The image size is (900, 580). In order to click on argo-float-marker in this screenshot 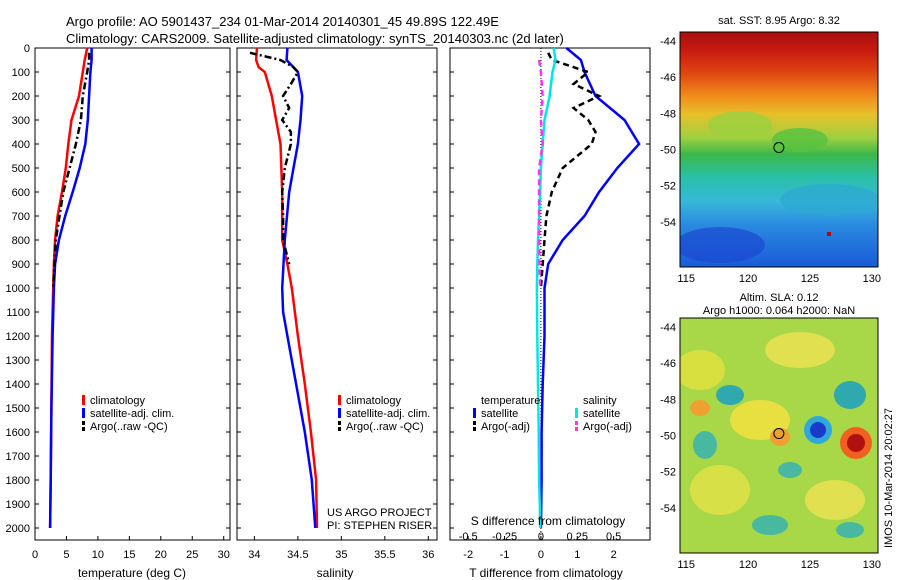, I will do `click(779, 148)`.